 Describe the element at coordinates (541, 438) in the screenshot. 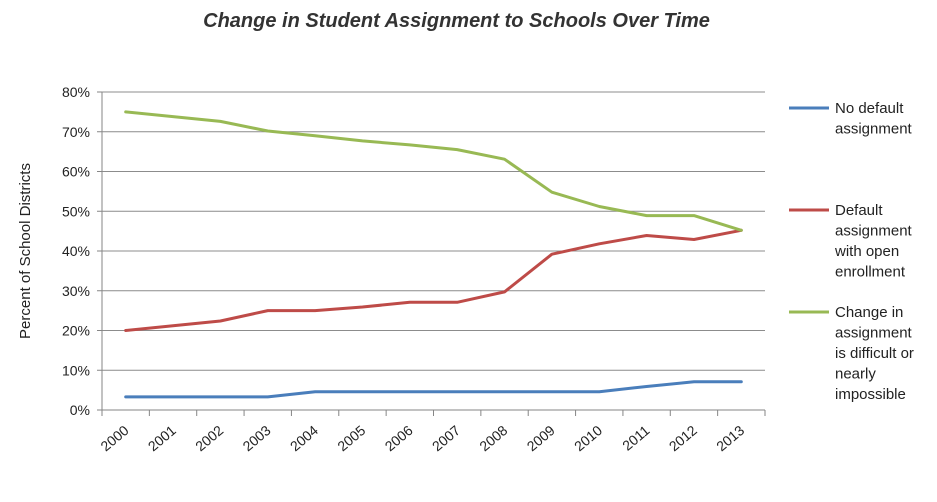

I see `x-tick-label: 2009` at that location.